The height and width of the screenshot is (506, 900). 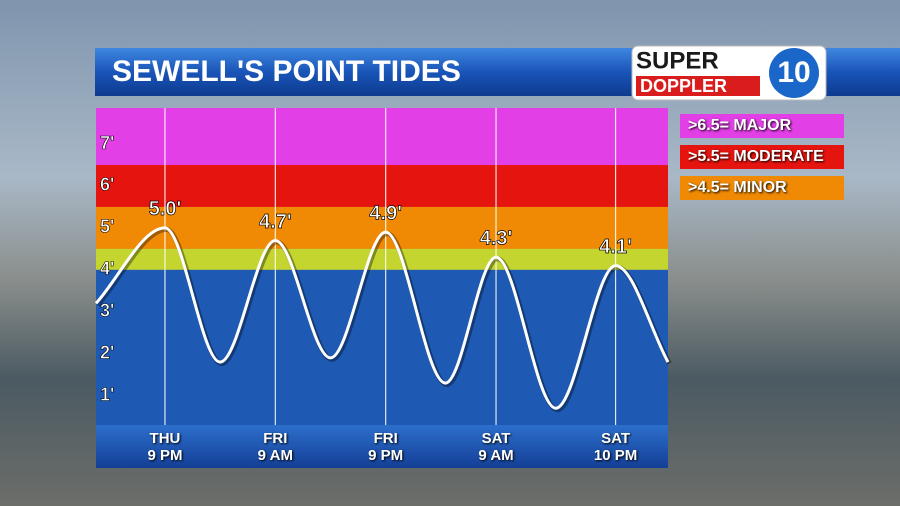 What do you see at coordinates (762, 126) in the screenshot?
I see `legend-entry: >6.5= MAJOR` at bounding box center [762, 126].